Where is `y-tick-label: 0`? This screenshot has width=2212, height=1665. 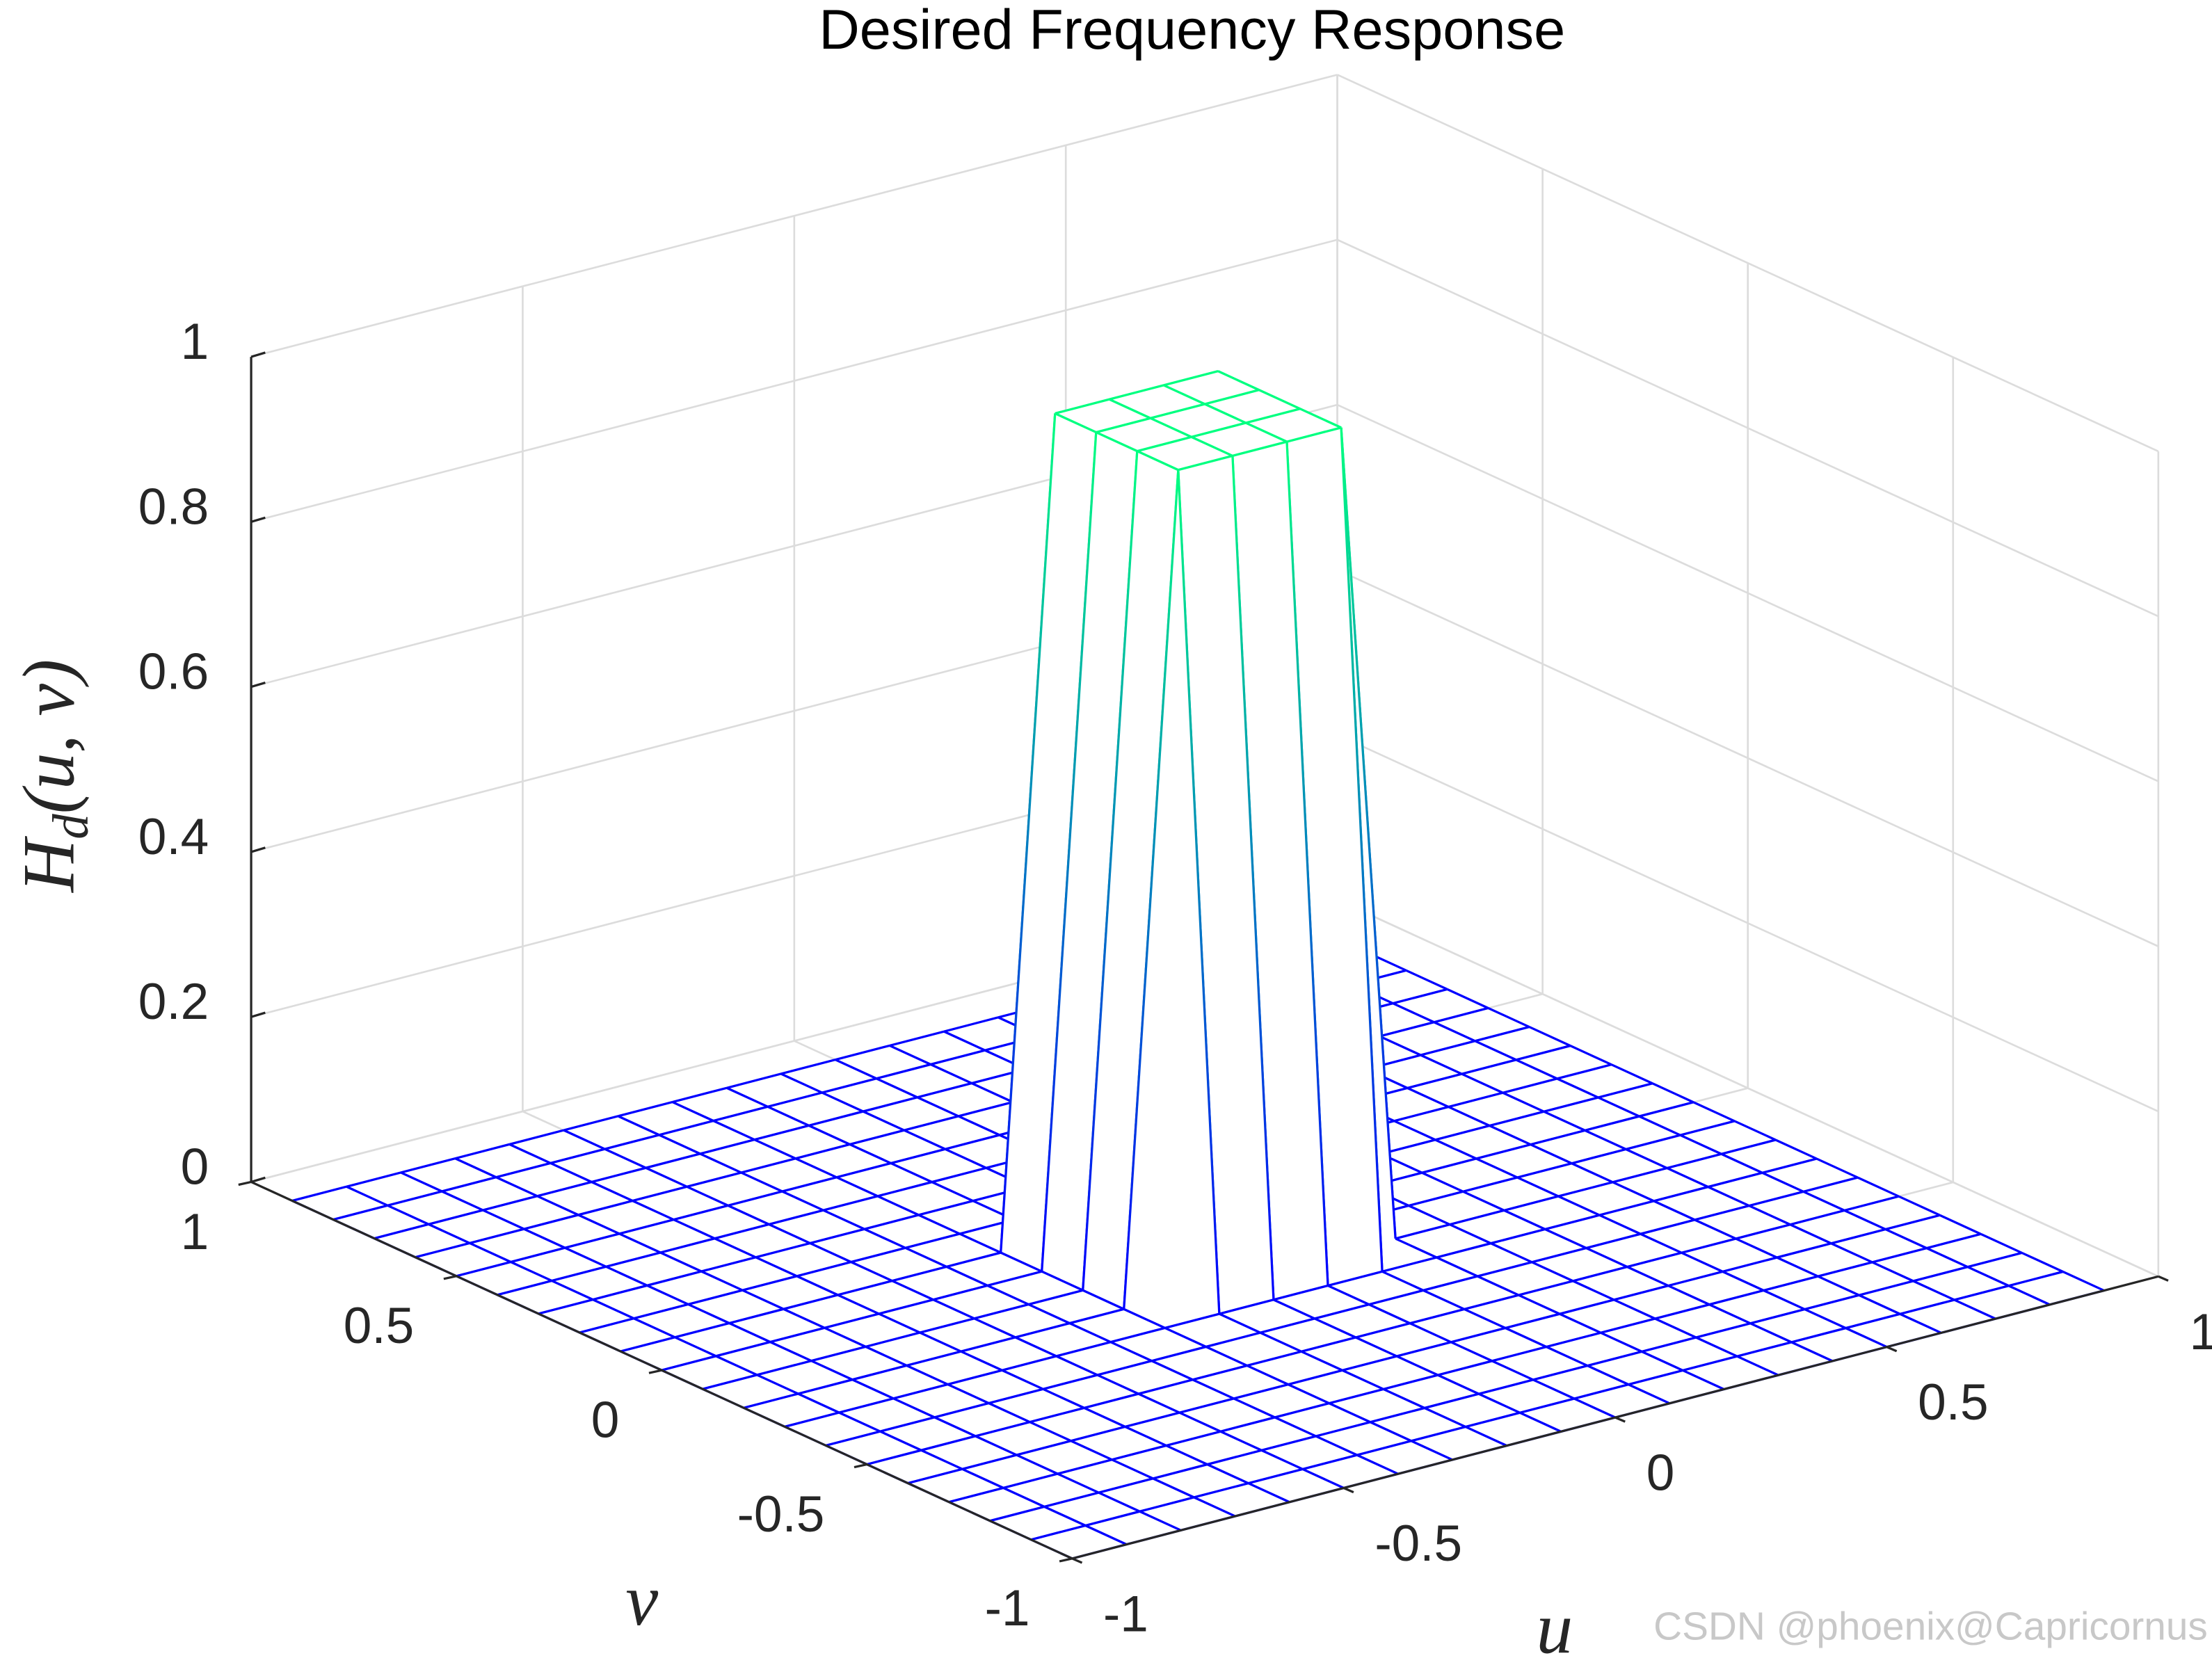
y-tick-label: 0 is located at coordinates (605, 1420).